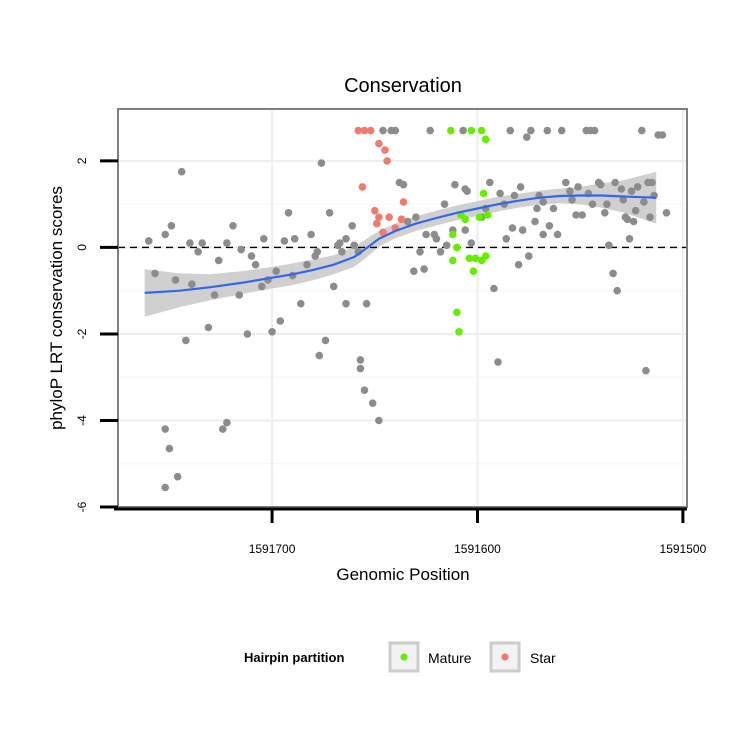  Describe the element at coordinates (404, 657) in the screenshot. I see `legend-dot-mature` at that location.